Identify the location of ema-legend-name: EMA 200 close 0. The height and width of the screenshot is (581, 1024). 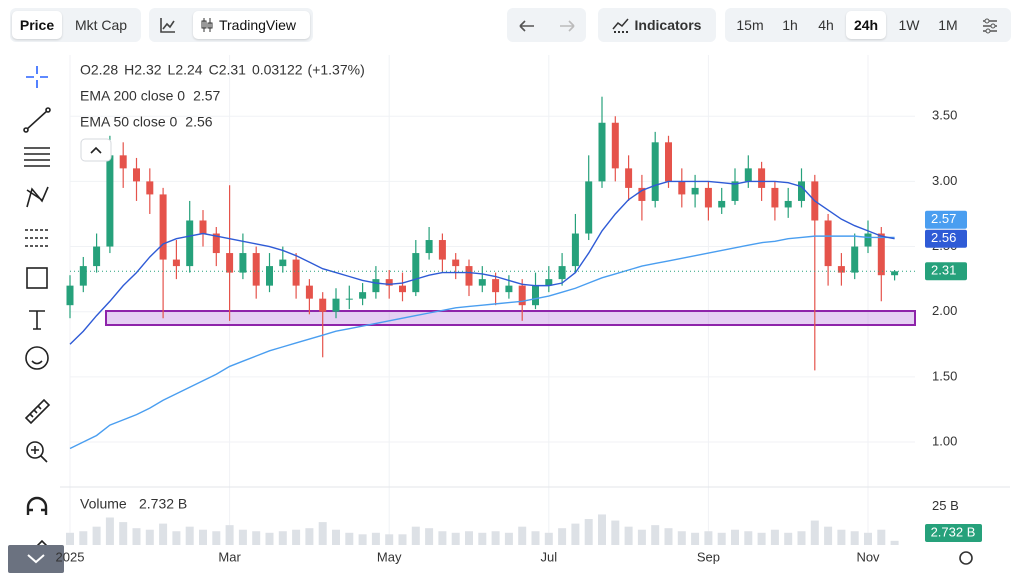
(132, 96).